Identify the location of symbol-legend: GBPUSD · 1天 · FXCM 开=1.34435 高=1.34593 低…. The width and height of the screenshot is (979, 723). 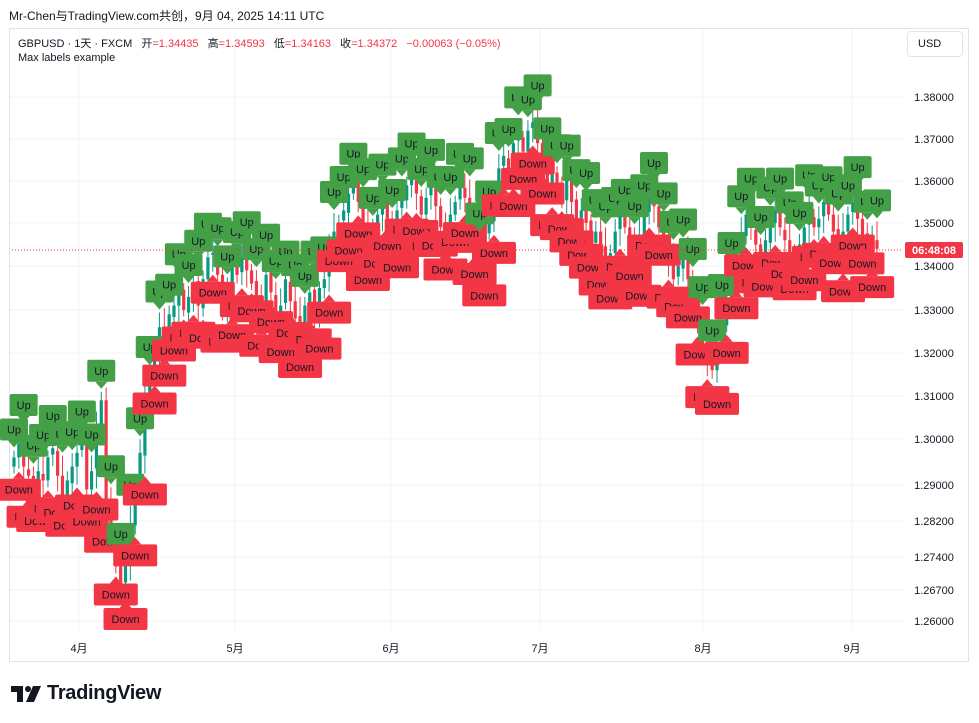
(259, 43).